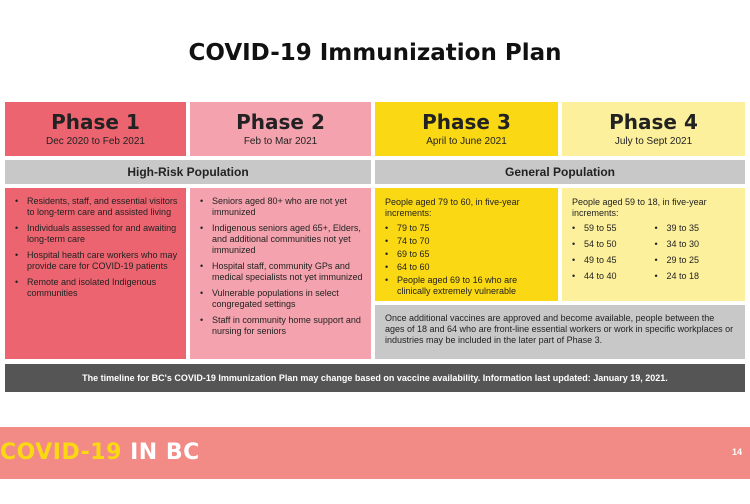  What do you see at coordinates (467, 267) in the screenshot?
I see `list-item: 64 to 60` at bounding box center [467, 267].